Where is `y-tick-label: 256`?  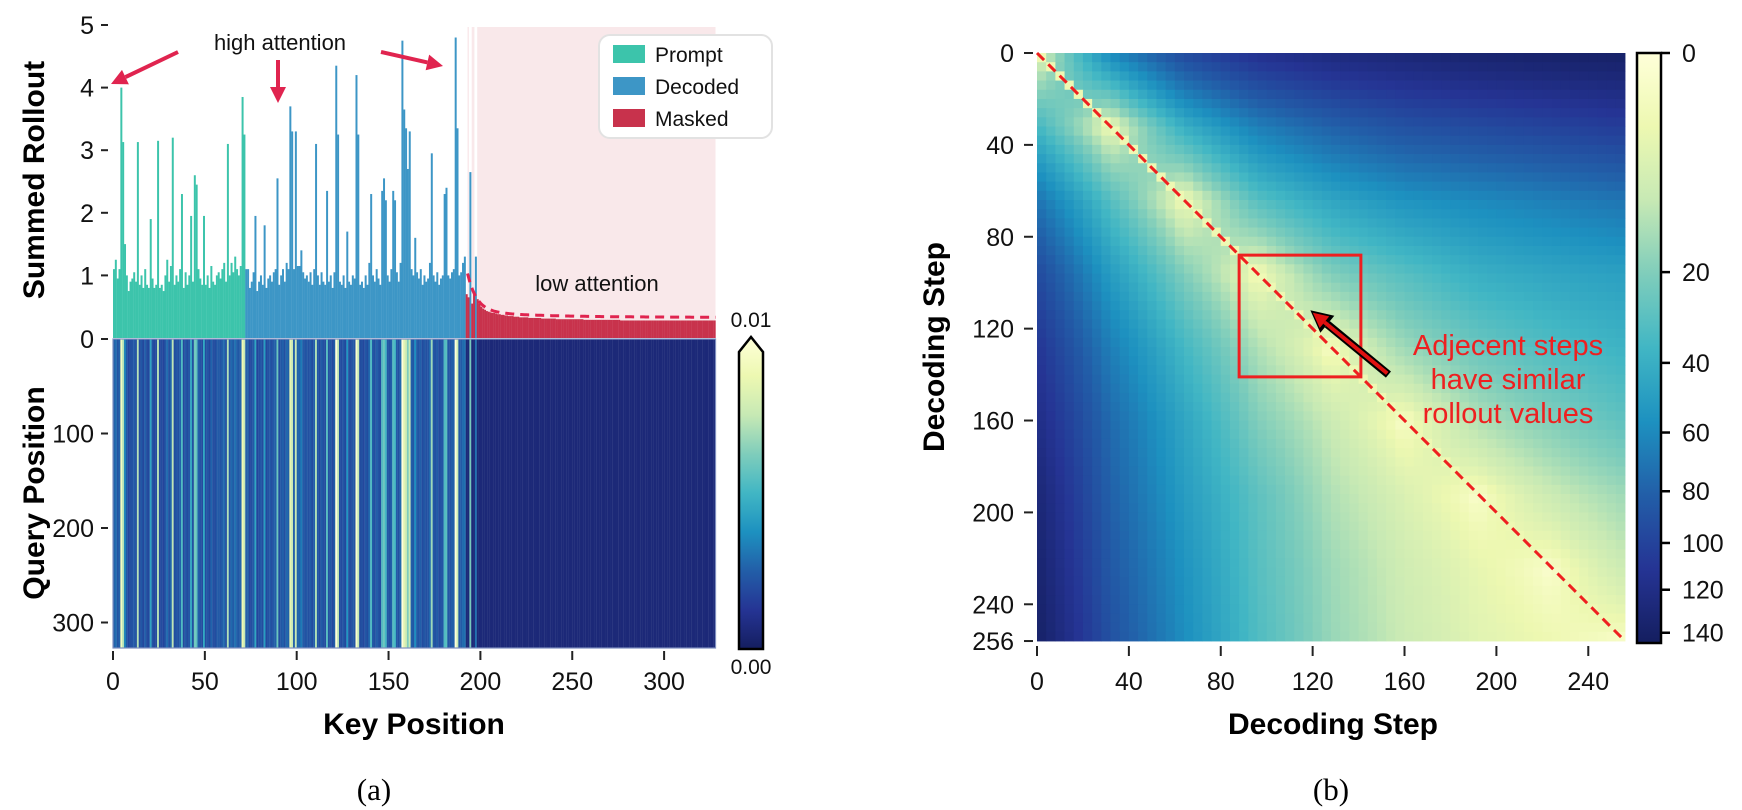
y-tick-label: 256 is located at coordinates (993, 642).